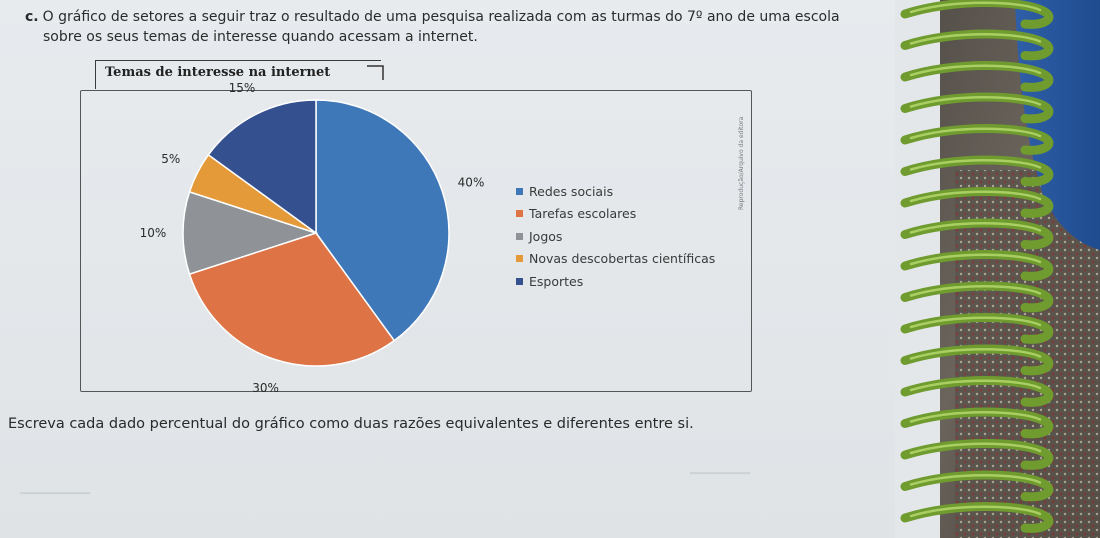 This screenshot has height=538, width=1100. Describe the element at coordinates (170, 159) in the screenshot. I see `pie-slice-label-4: 5%` at that location.